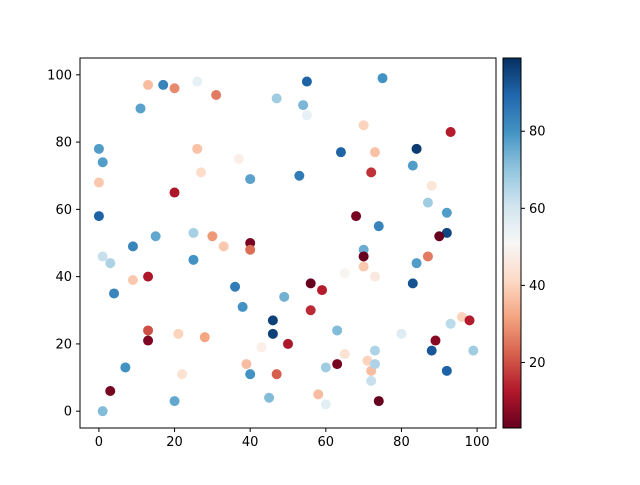 The width and height of the screenshot is (640, 485). Describe the element at coordinates (537, 286) in the screenshot. I see `colorbar-tick-label: 40` at that location.